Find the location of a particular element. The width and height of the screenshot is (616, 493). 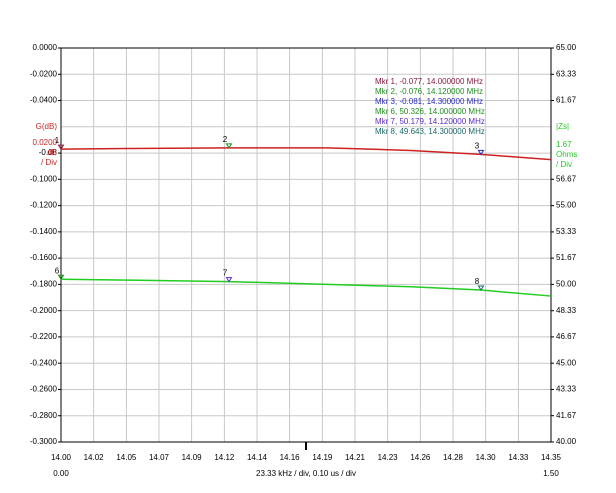

y-tick-label: -0.2600 is located at coordinates (44, 389).